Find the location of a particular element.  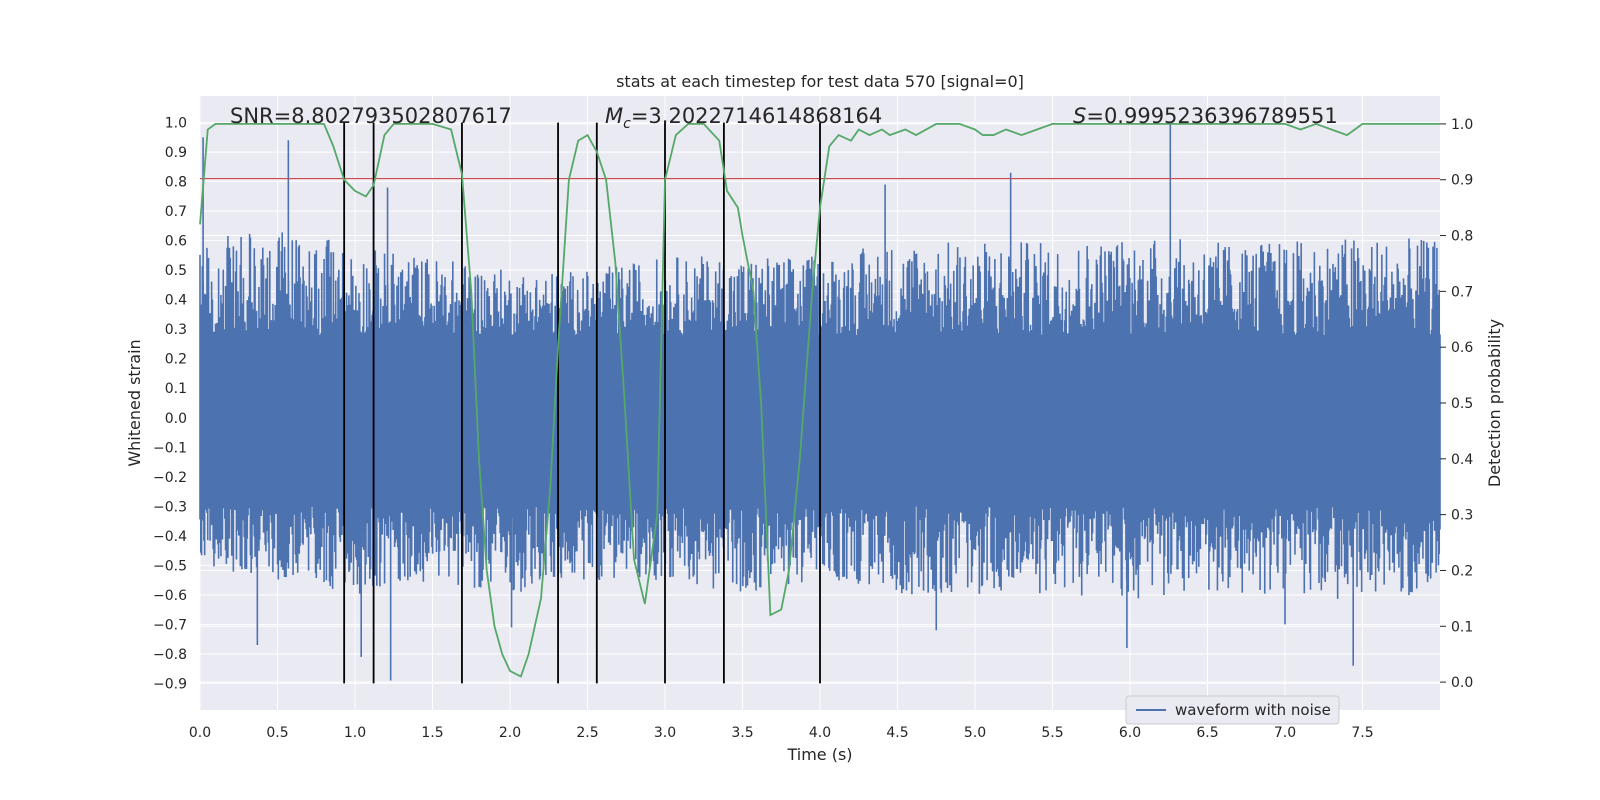

y-tick-label-right: 0.1 is located at coordinates (1462, 627).